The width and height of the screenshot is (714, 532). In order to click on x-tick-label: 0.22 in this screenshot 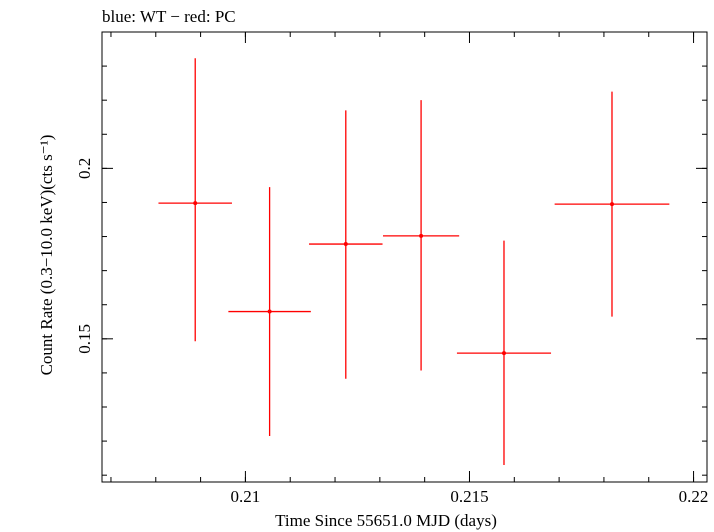, I will do `click(694, 496)`.